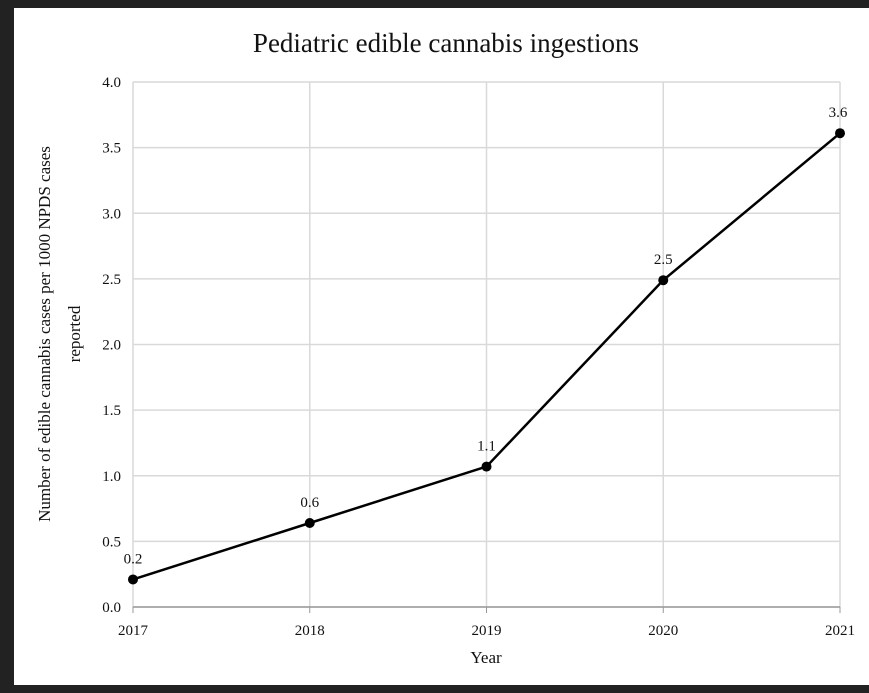 The image size is (869, 693). I want to click on data-label: 2.5, so click(663, 260).